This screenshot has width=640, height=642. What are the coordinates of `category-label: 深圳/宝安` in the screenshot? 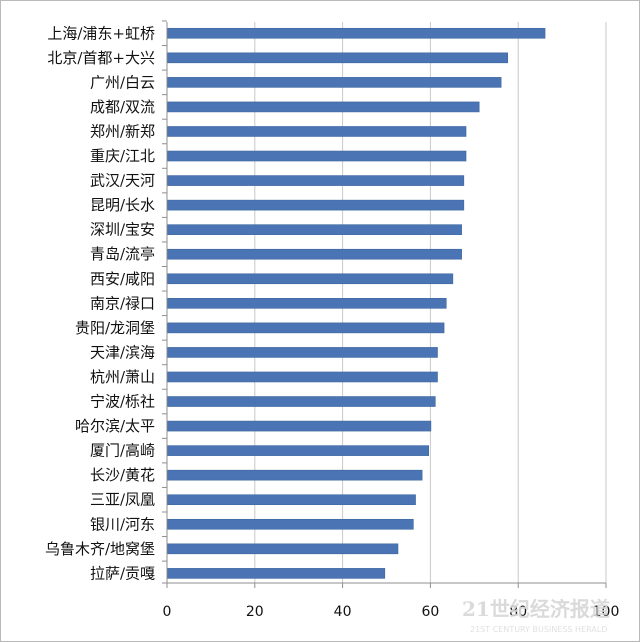 It's located at (122, 230).